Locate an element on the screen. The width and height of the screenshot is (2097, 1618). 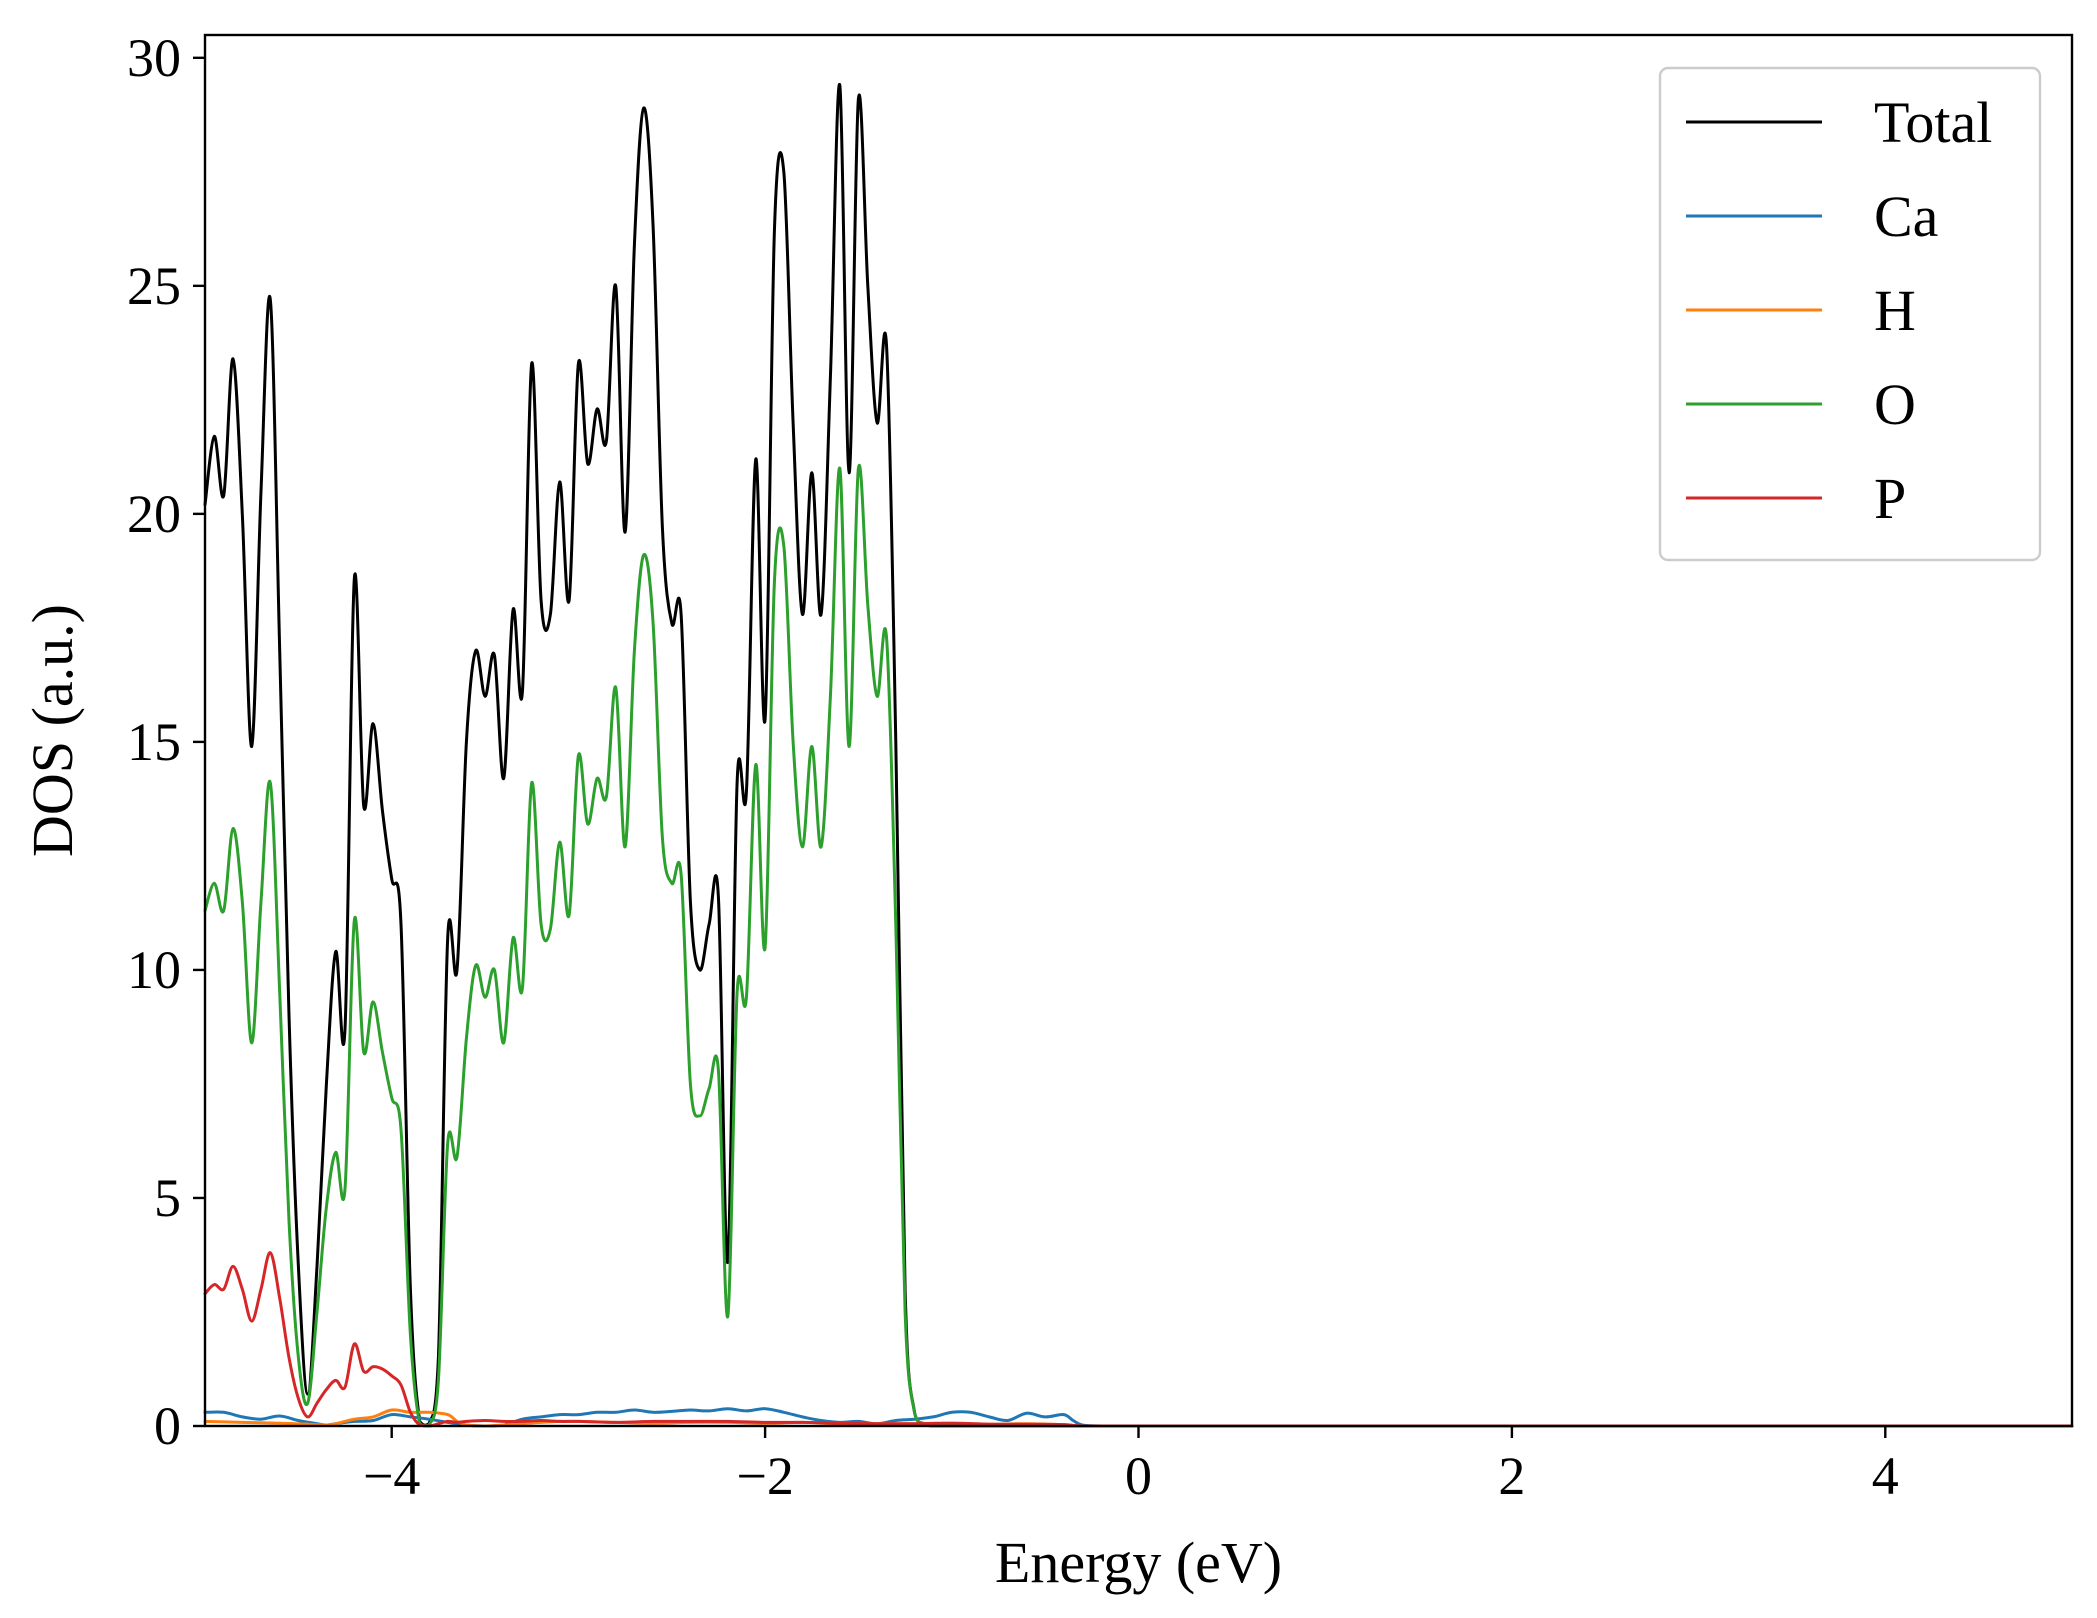
y-axis-label: DOS (a.u.) is located at coordinates (52, 730).